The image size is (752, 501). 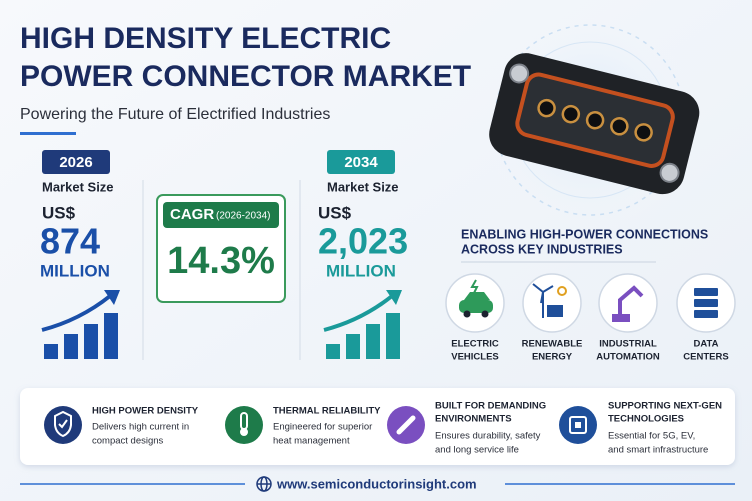 What do you see at coordinates (706, 303) in the screenshot?
I see `server-icon` at bounding box center [706, 303].